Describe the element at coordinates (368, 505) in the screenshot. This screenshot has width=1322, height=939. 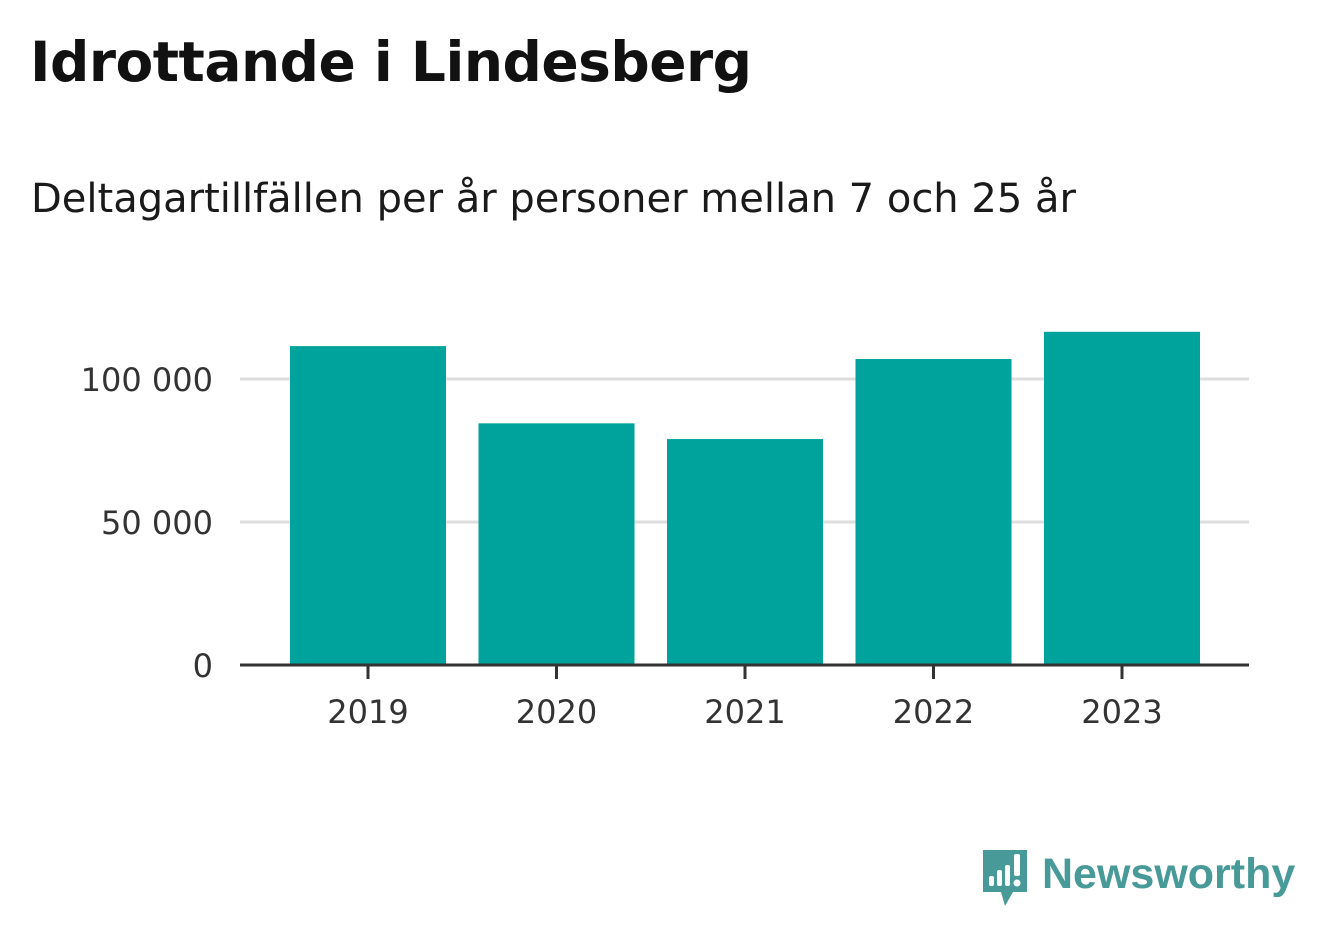
I see `bar-2019` at that location.